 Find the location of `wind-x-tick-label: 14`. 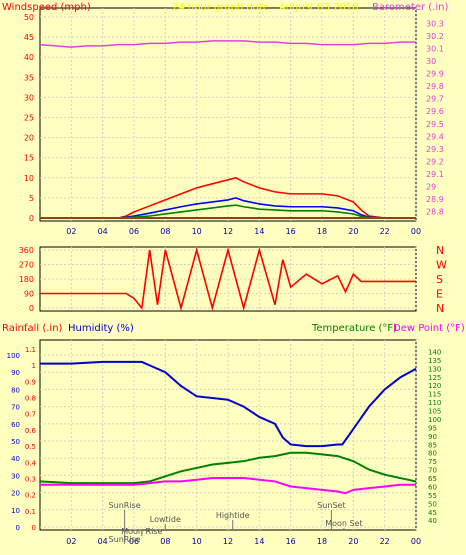

wind-x-tick-label: 14 is located at coordinates (259, 231).